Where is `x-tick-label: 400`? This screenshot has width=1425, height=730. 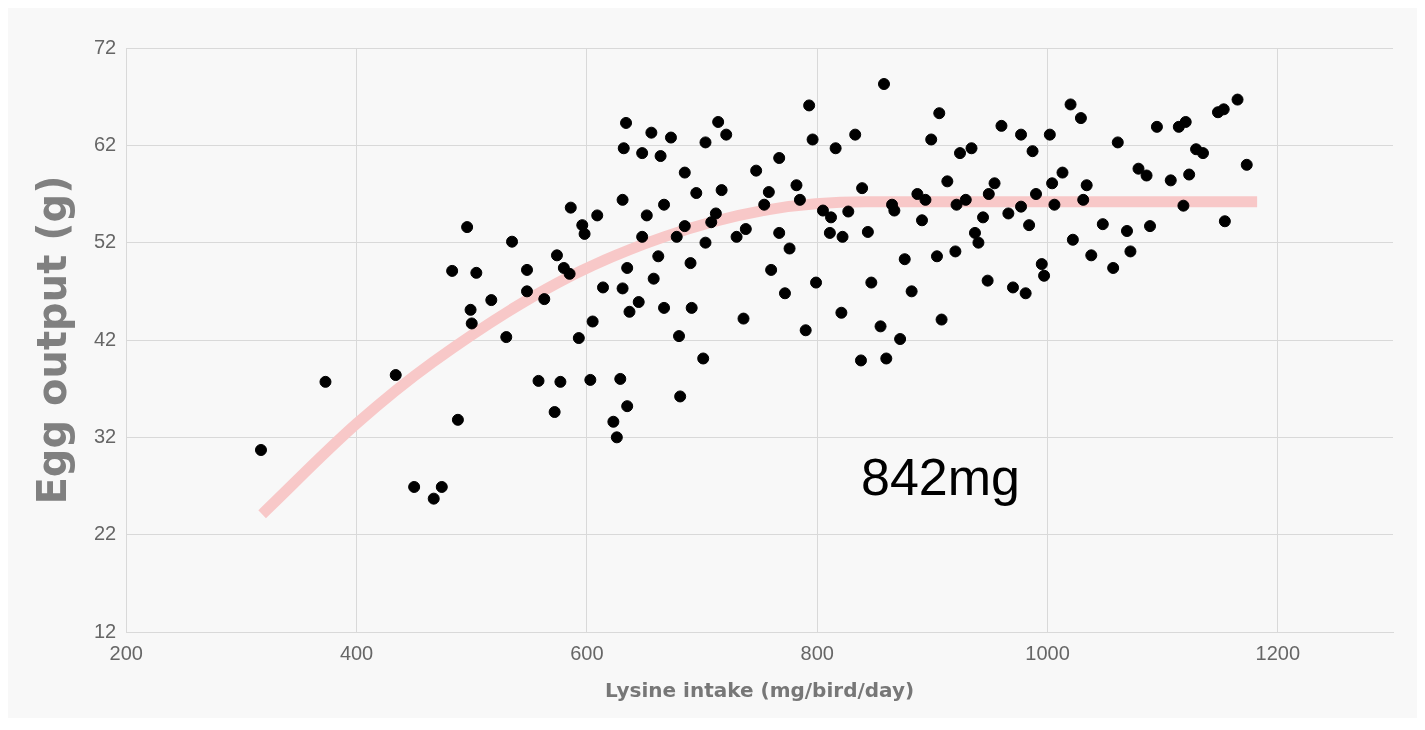 x-tick-label: 400 is located at coordinates (356, 652).